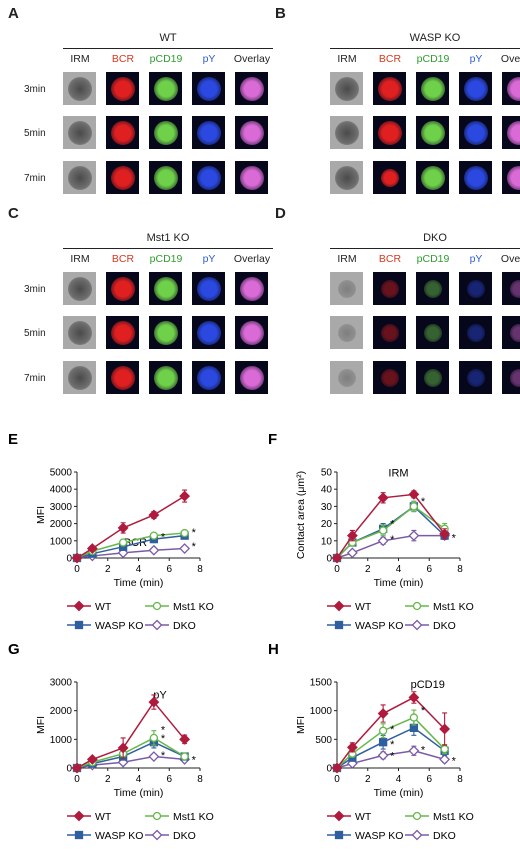 The image size is (520, 849). What do you see at coordinates (429, 779) in the screenshot?
I see `x-tick-label: 6` at bounding box center [429, 779].